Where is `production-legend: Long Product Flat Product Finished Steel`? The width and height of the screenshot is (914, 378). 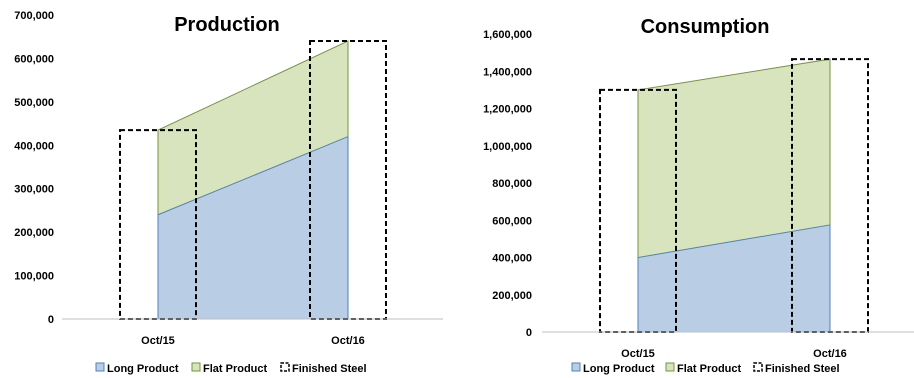
production-legend: Long Product Flat Product Finished Steel is located at coordinates (231, 368).